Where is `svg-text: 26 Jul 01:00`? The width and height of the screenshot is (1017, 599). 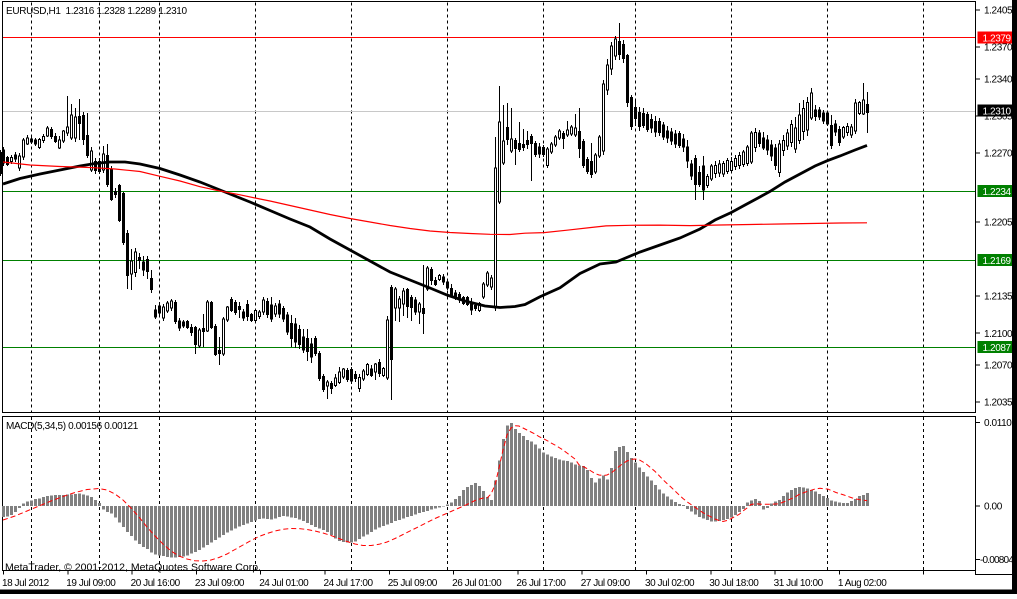 svg-text: 26 Jul 01:00 is located at coordinates (477, 583).